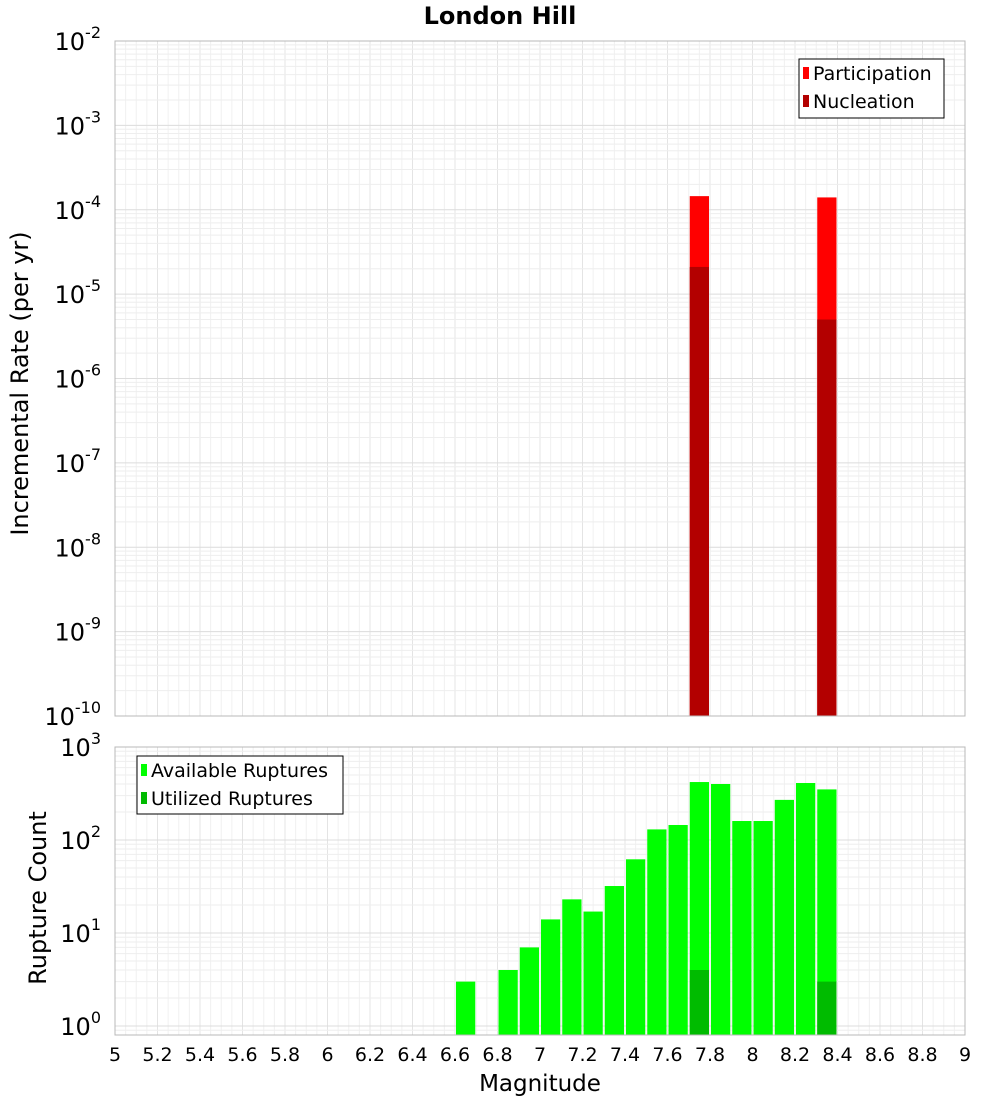  I want to click on x-tick-label: 6.8, so click(497, 1055).